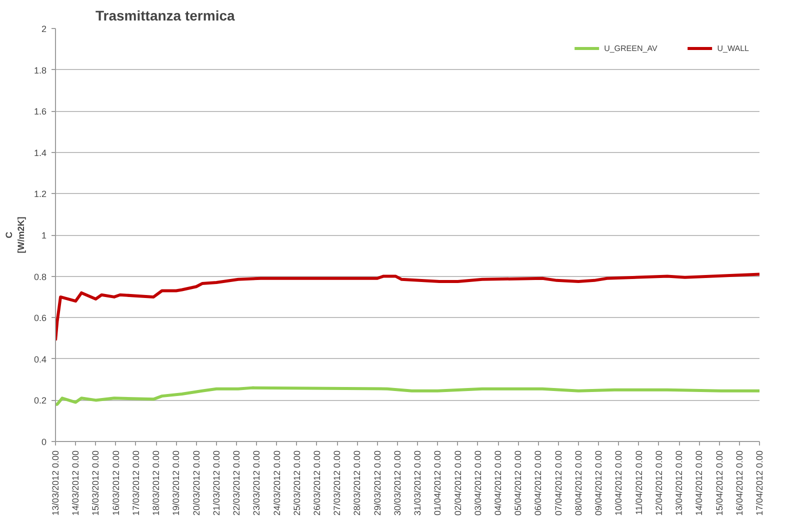  Describe the element at coordinates (719, 483) in the screenshot. I see `x-tick-label: 15/04/2012 0.00` at that location.